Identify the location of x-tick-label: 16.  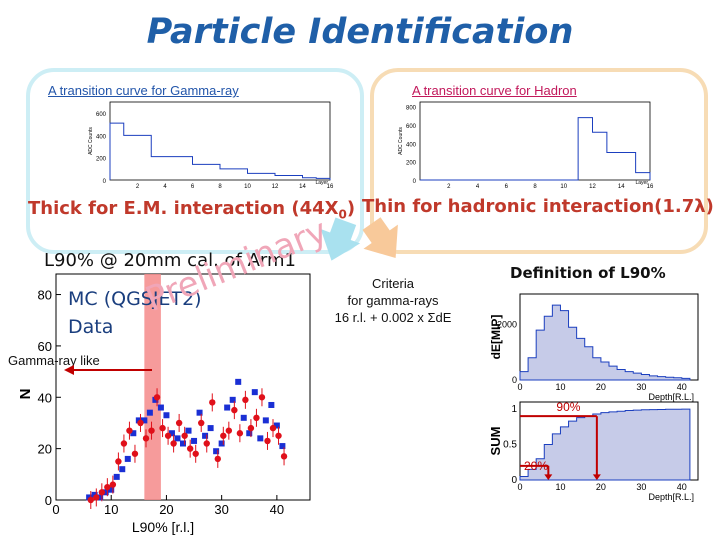
(330, 187).